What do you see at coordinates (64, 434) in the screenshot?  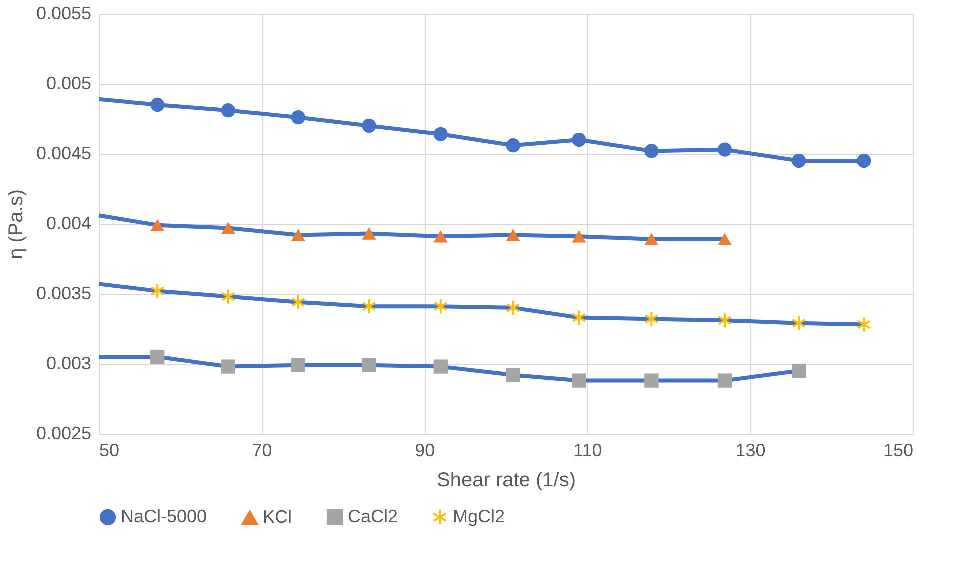 I see `y-tick-label: 0.0025` at bounding box center [64, 434].